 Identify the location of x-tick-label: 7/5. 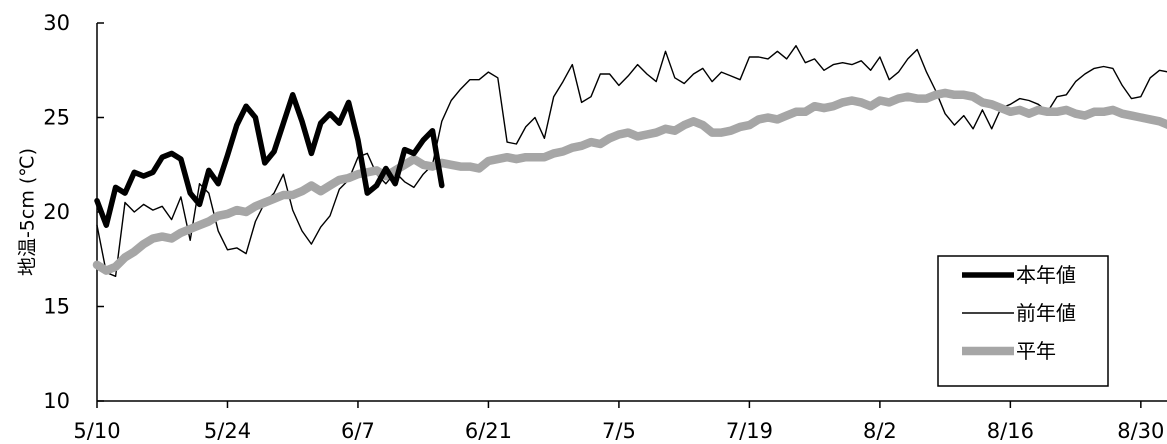
(619, 431).